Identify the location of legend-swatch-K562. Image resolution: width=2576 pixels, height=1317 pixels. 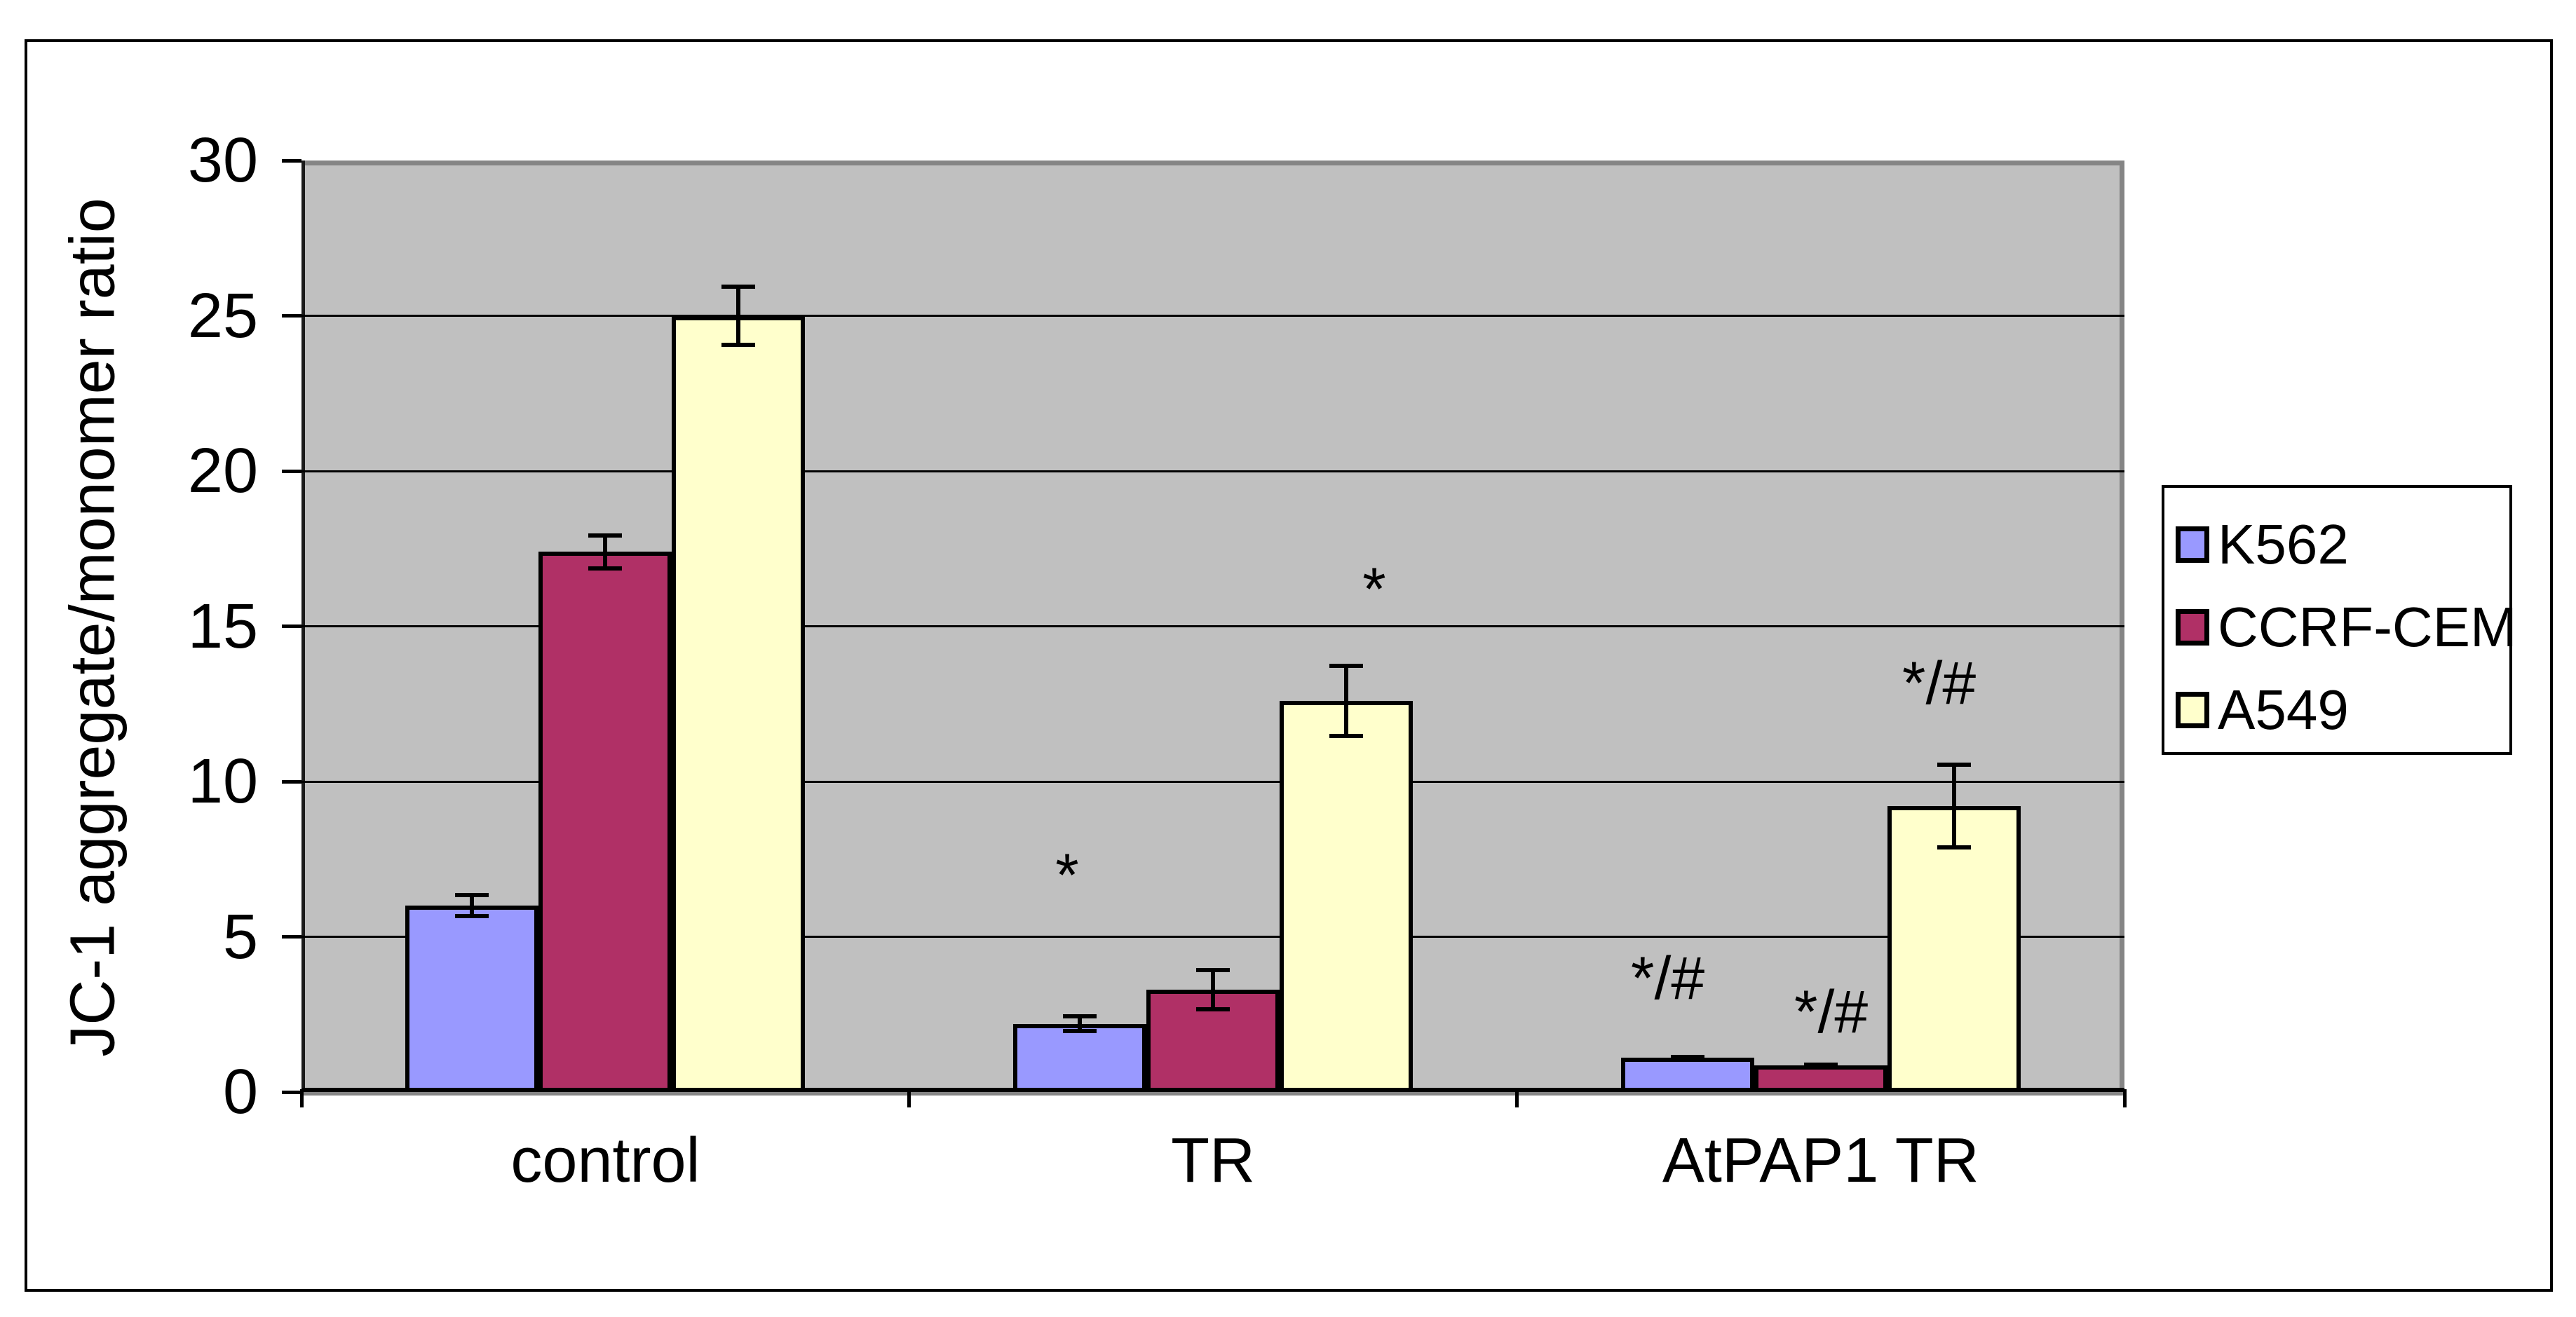
(2192, 544).